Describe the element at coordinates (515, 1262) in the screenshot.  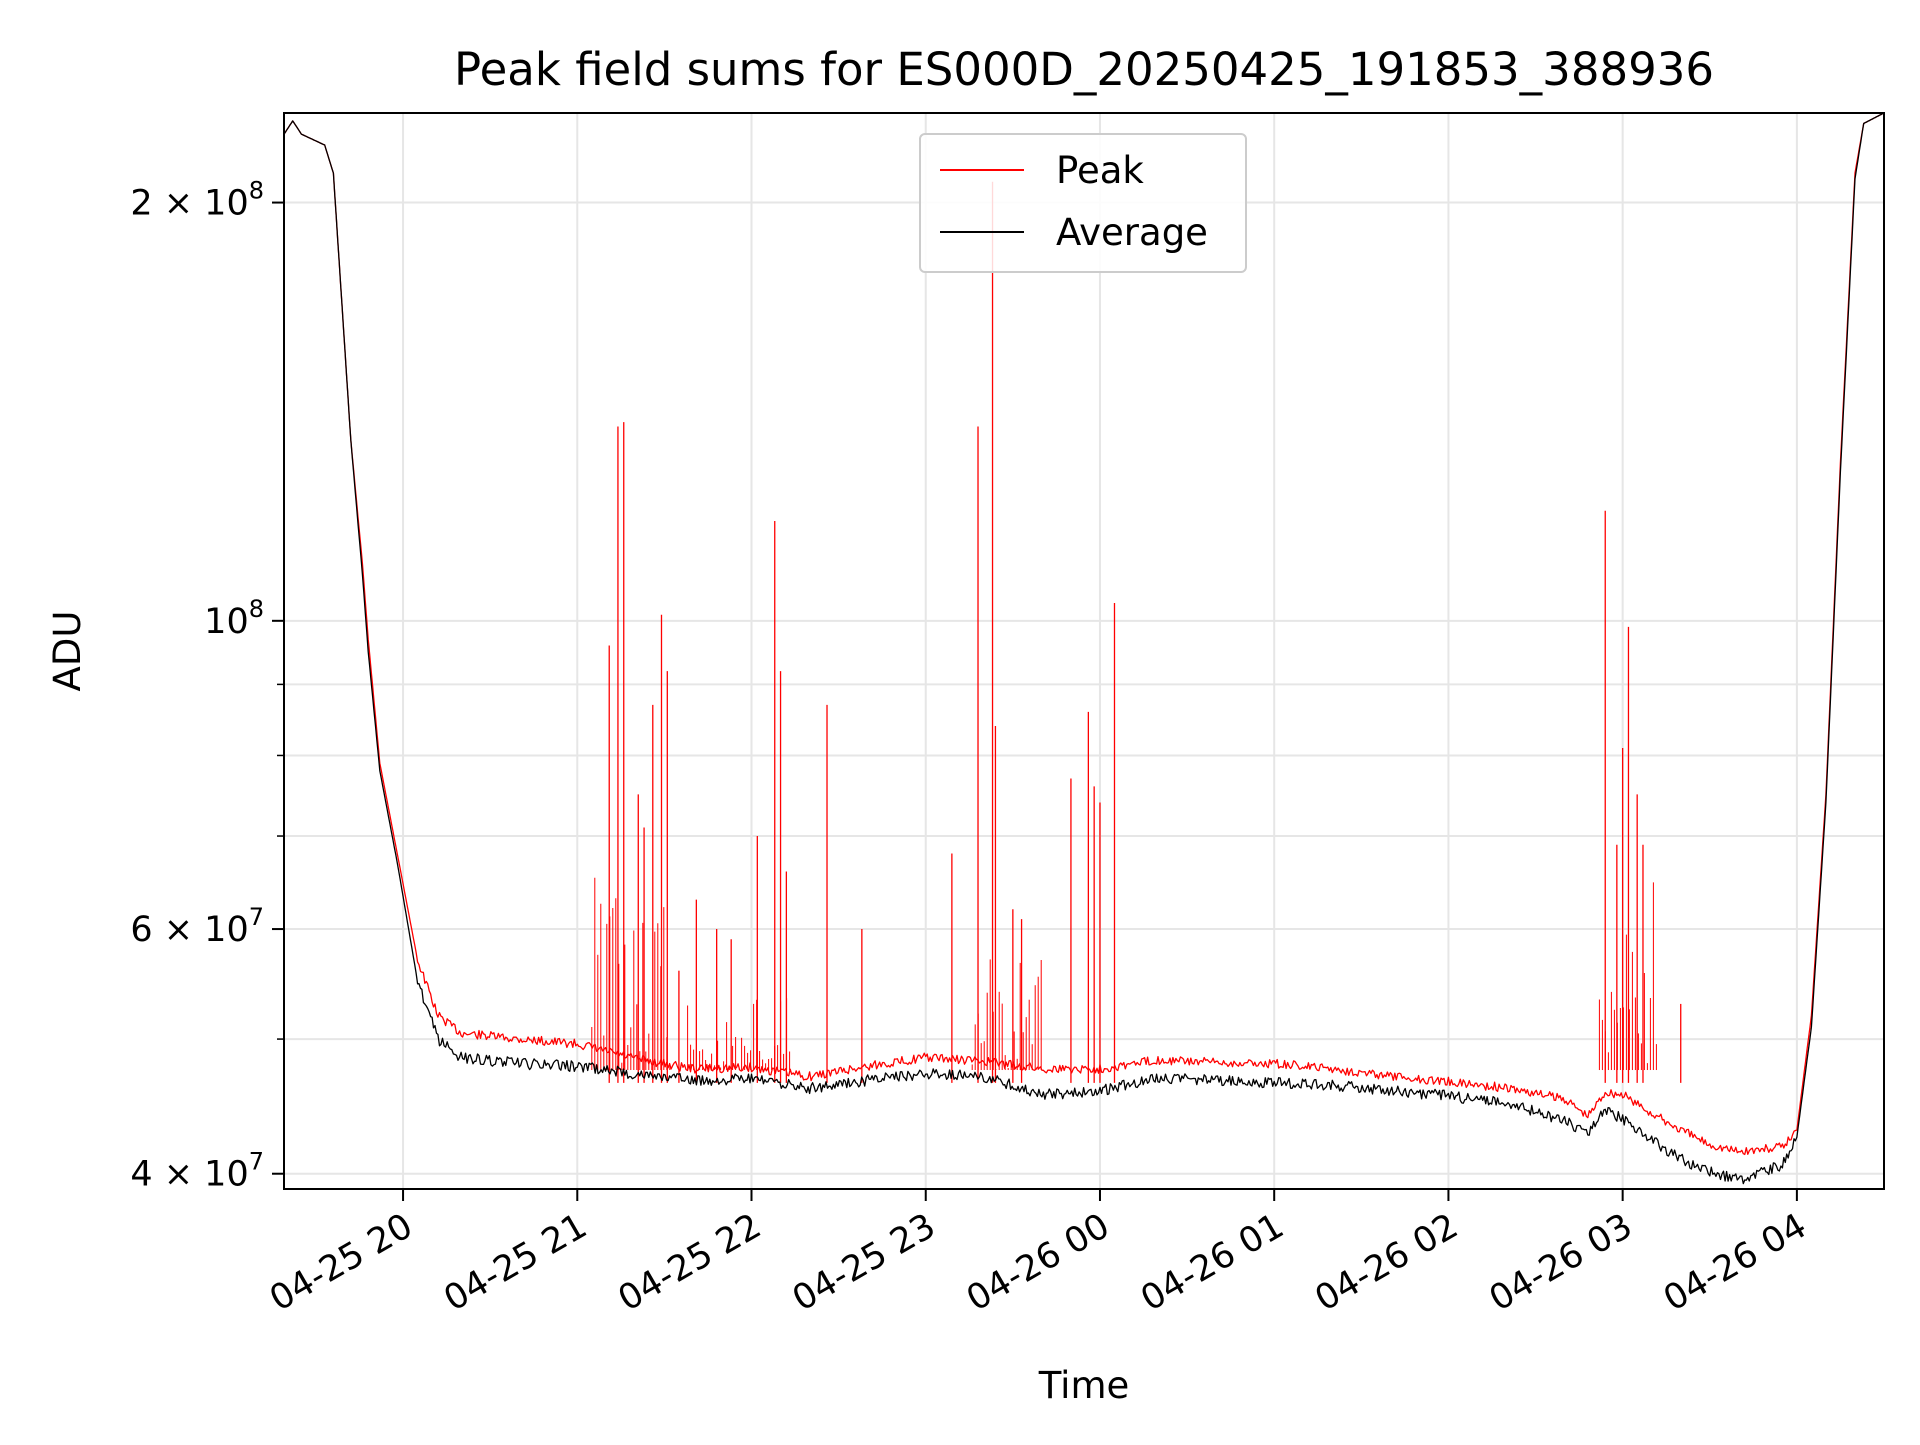
I see `x-tick-label: 04-25 21` at that location.